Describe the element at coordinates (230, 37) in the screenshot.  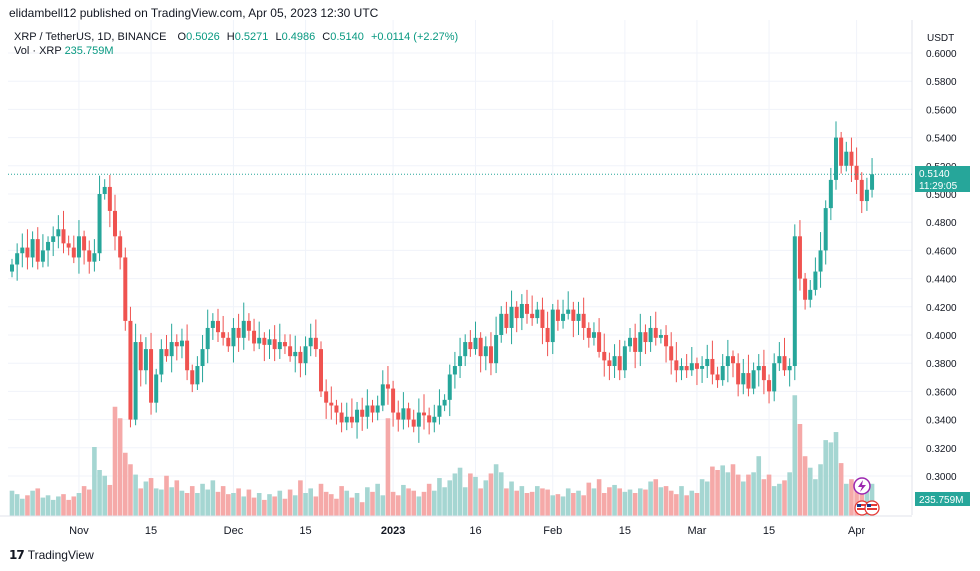
I see `high-label: H` at that location.